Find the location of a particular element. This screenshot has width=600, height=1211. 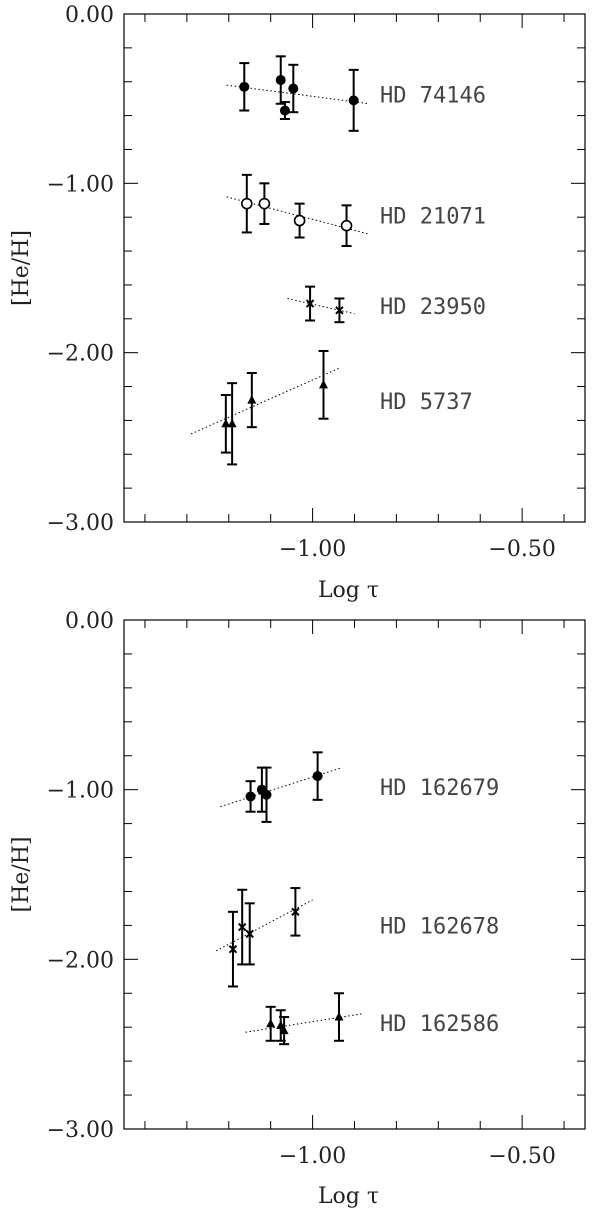

series-hd-162678: HD 162678 is located at coordinates (357, 937).